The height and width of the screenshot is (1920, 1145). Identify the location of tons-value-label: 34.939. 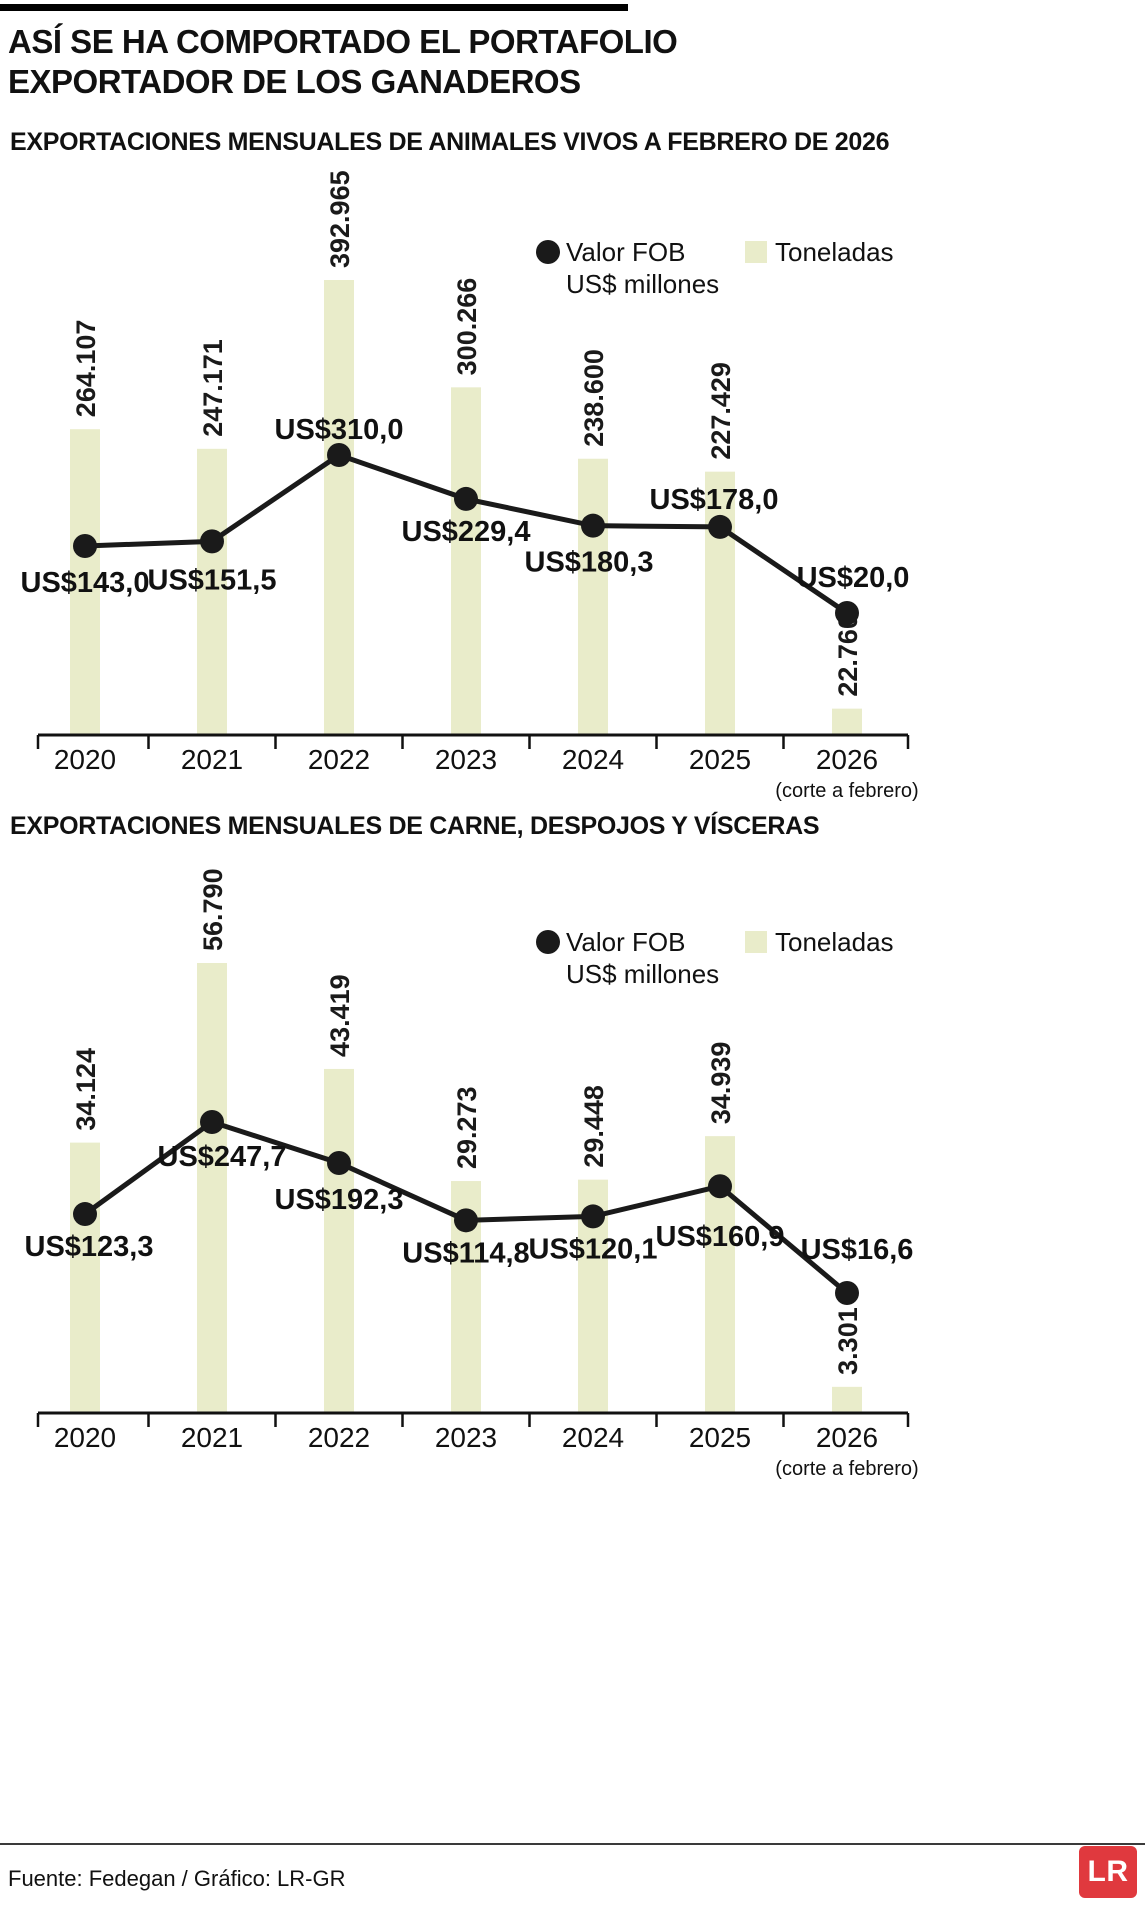
(721, 1083).